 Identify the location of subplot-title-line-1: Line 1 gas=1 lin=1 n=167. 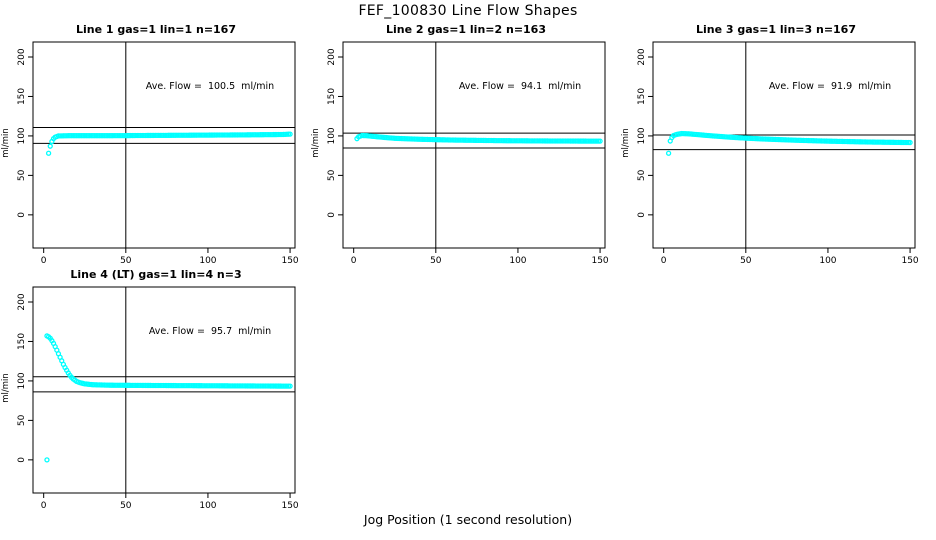
(155, 29).